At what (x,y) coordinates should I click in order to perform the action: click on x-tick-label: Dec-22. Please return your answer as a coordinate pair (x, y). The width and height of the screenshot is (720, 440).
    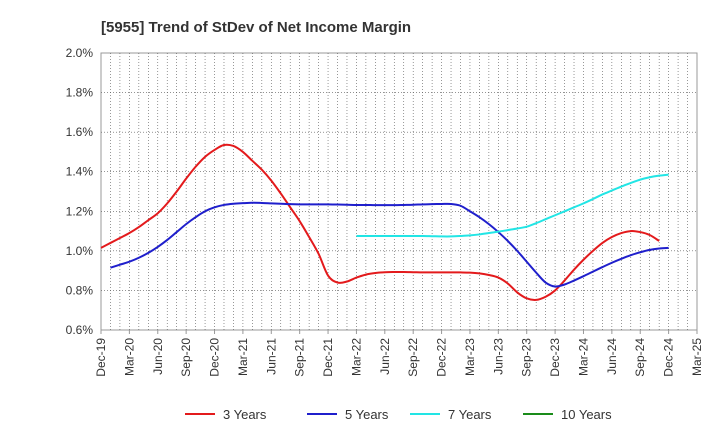
    Looking at the image, I should click on (442, 357).